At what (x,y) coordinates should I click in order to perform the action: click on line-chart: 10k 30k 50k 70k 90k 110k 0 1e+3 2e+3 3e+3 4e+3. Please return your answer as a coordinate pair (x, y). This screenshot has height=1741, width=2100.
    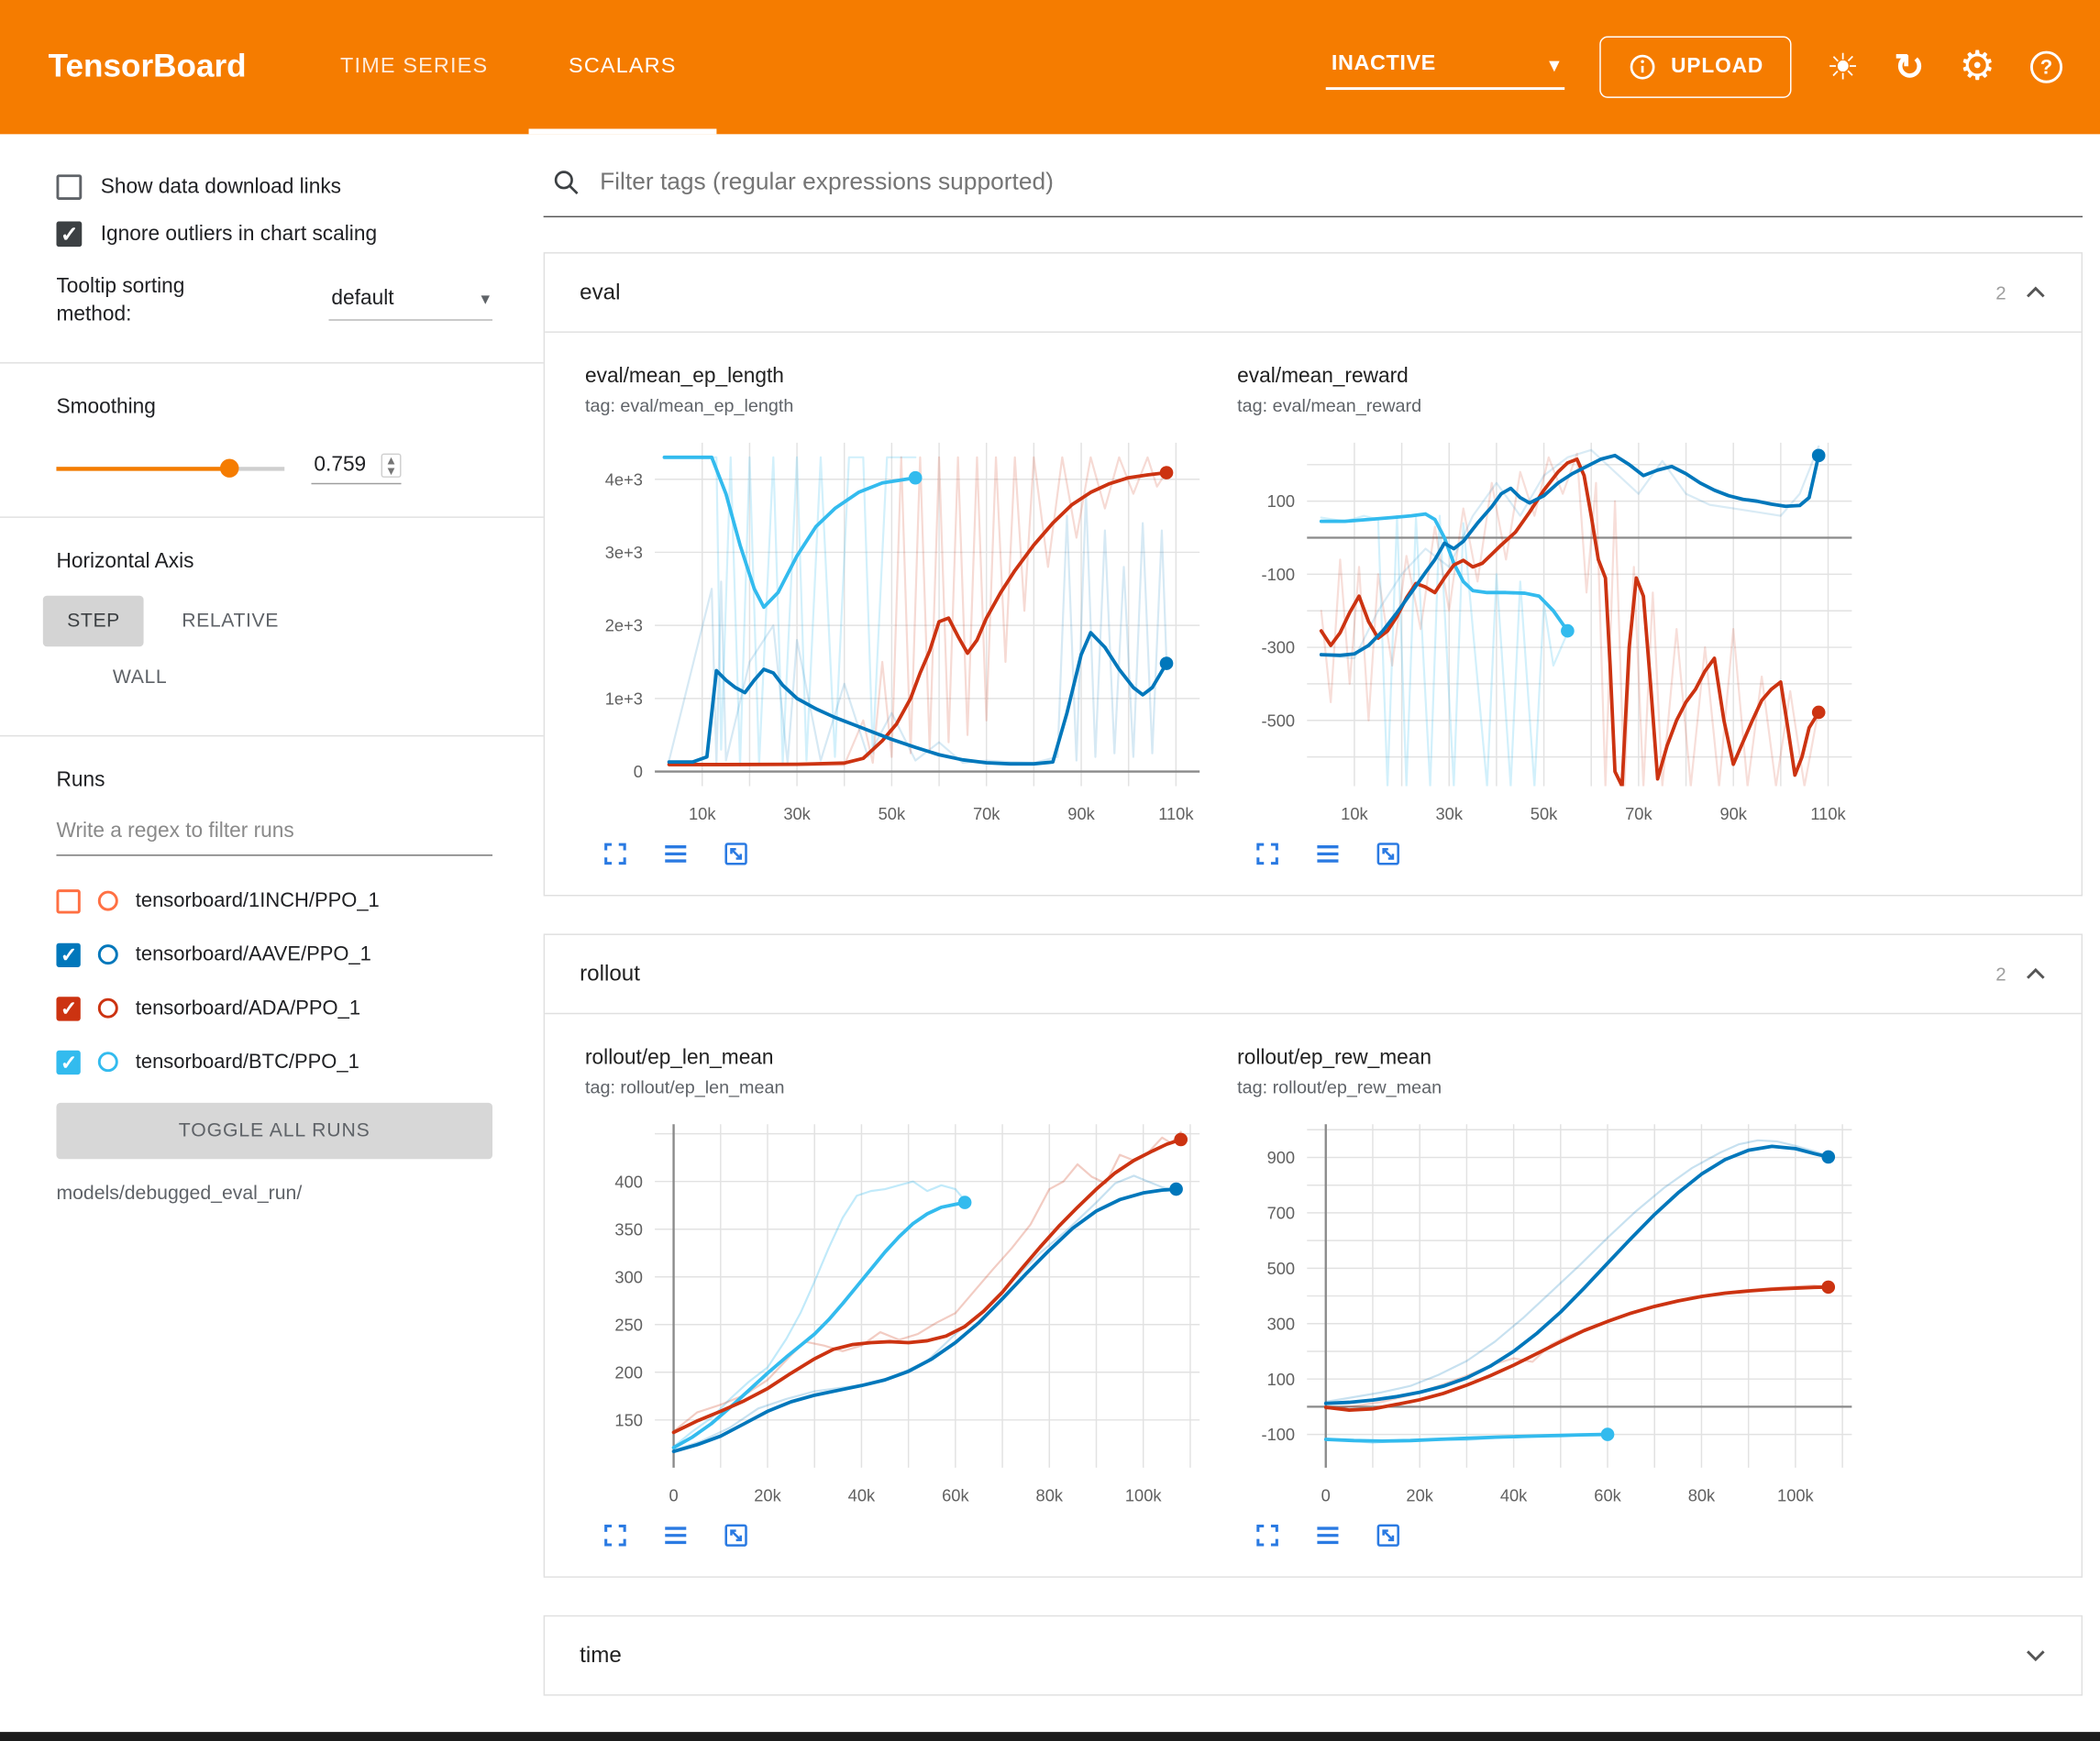
    Looking at the image, I should click on (900, 631).